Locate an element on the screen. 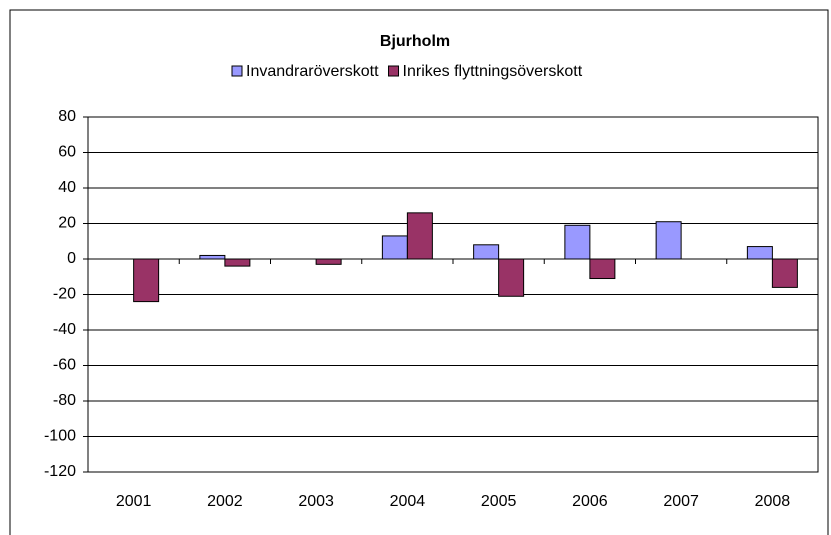 The height and width of the screenshot is (535, 831). legend-label: Inrikes flyttningsöverskott is located at coordinates (493, 71).